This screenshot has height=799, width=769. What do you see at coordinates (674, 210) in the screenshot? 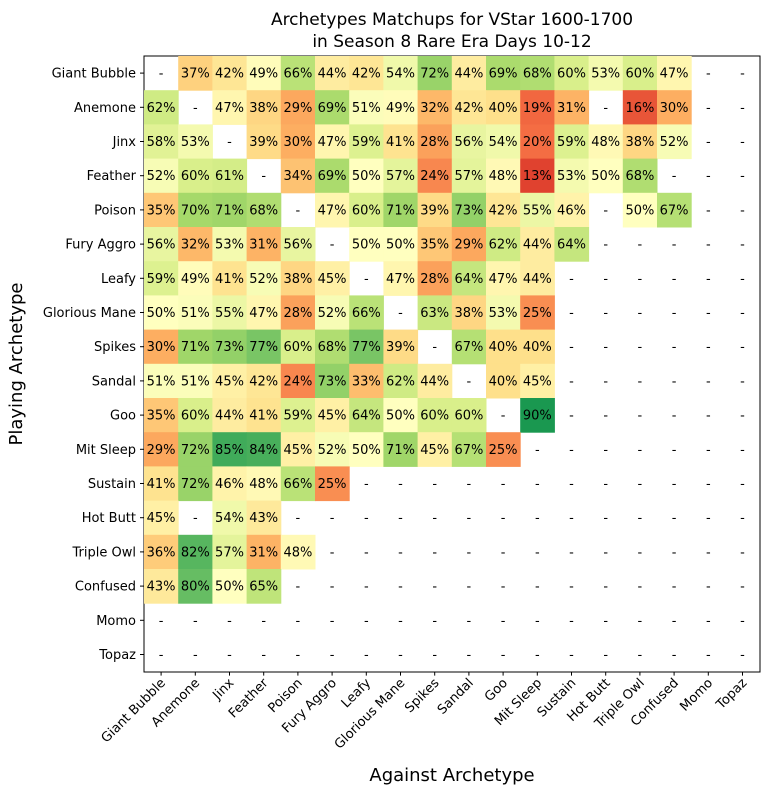
I see `cell-value-label: 67%` at bounding box center [674, 210].